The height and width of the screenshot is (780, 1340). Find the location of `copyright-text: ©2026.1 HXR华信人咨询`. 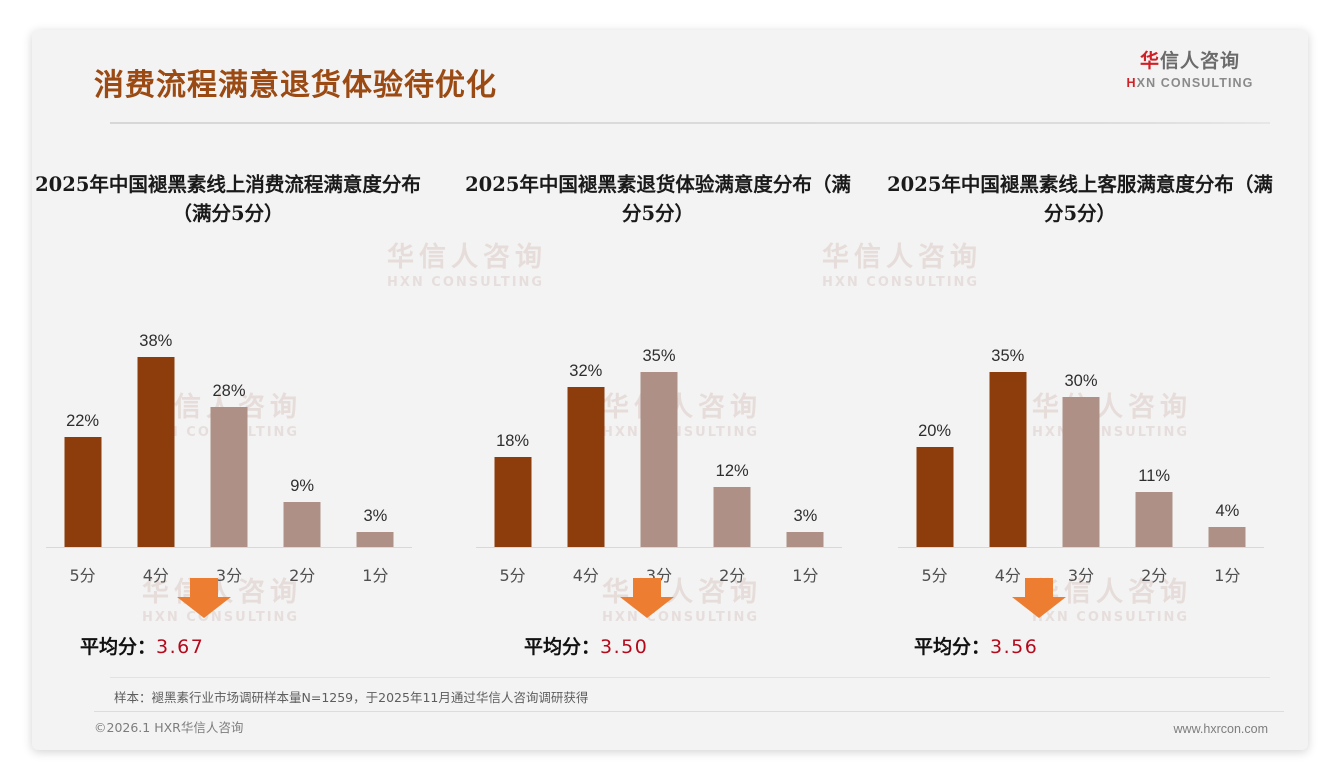

copyright-text: ©2026.1 HXR华信人咨询 is located at coordinates (169, 727).